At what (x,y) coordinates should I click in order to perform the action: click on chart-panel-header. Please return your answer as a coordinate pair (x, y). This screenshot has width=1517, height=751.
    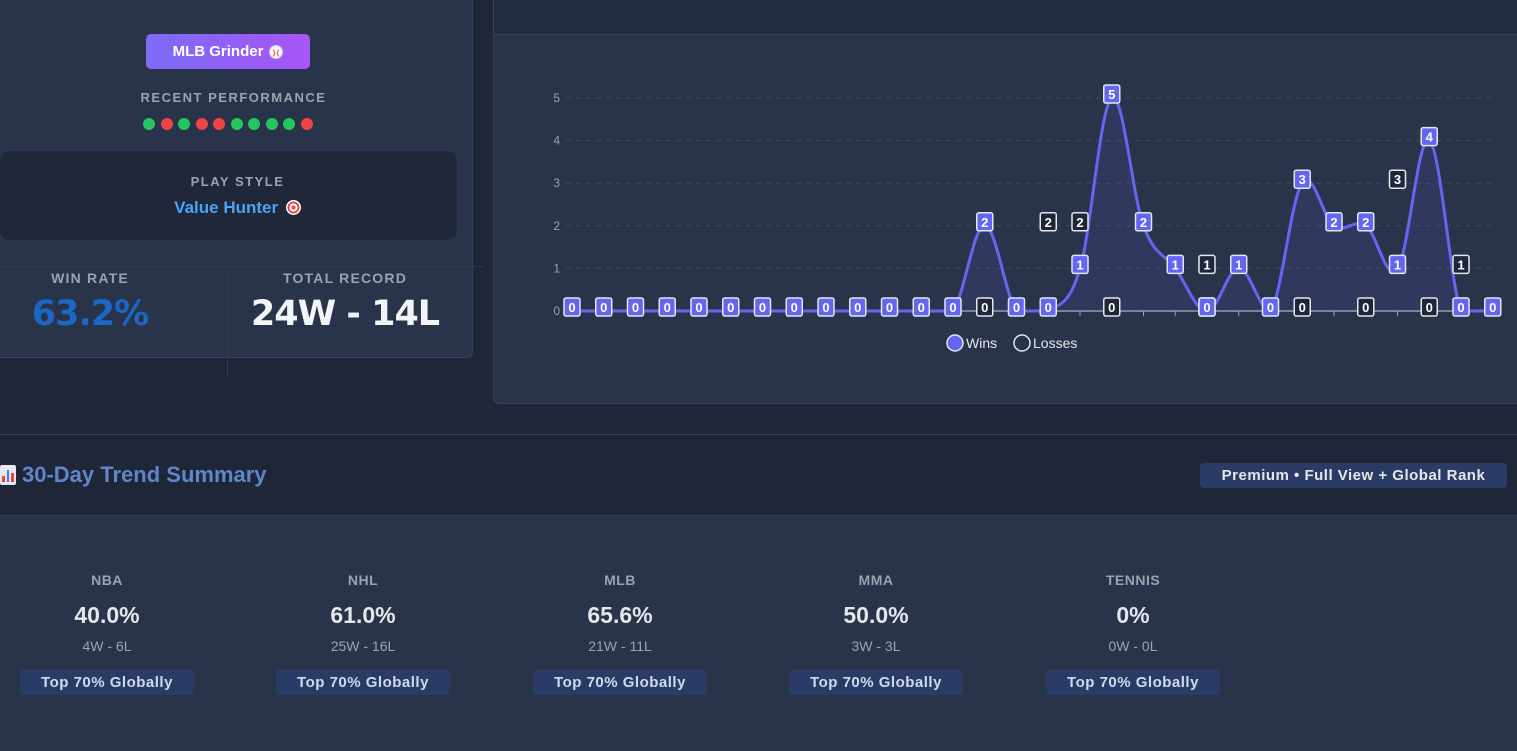
    Looking at the image, I should click on (1005, 17).